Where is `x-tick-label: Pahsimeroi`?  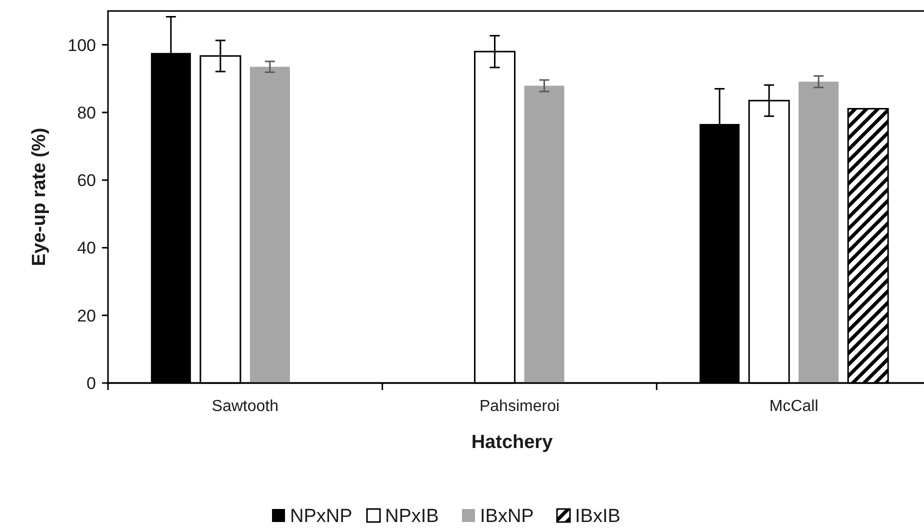
x-tick-label: Pahsimeroi is located at coordinates (519, 406).